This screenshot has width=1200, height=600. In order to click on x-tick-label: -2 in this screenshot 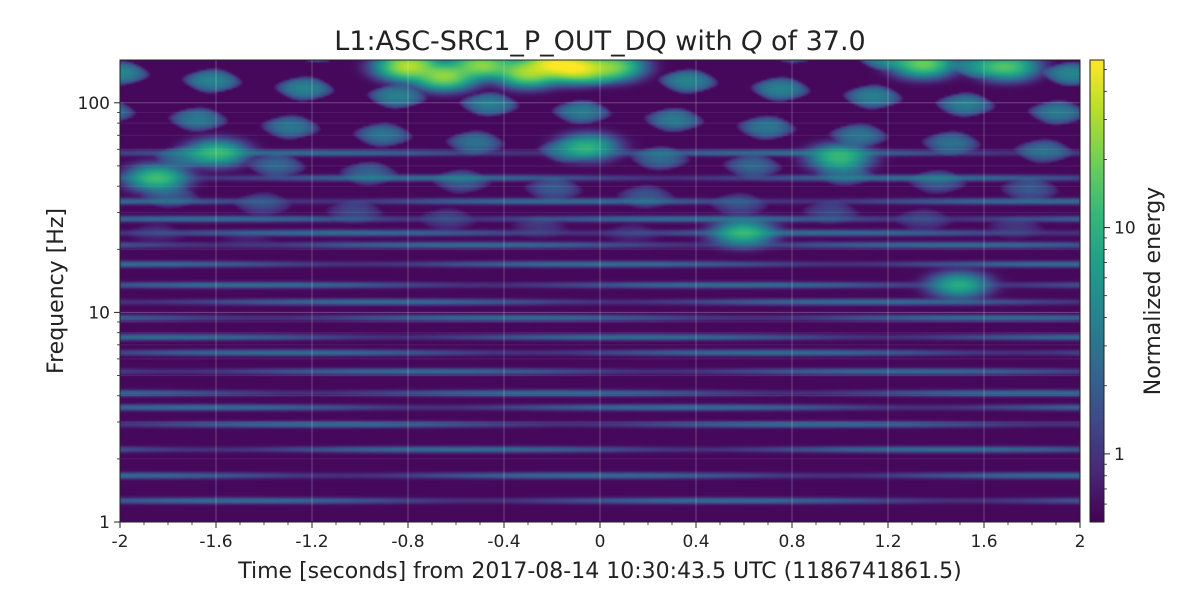, I will do `click(120, 542)`.